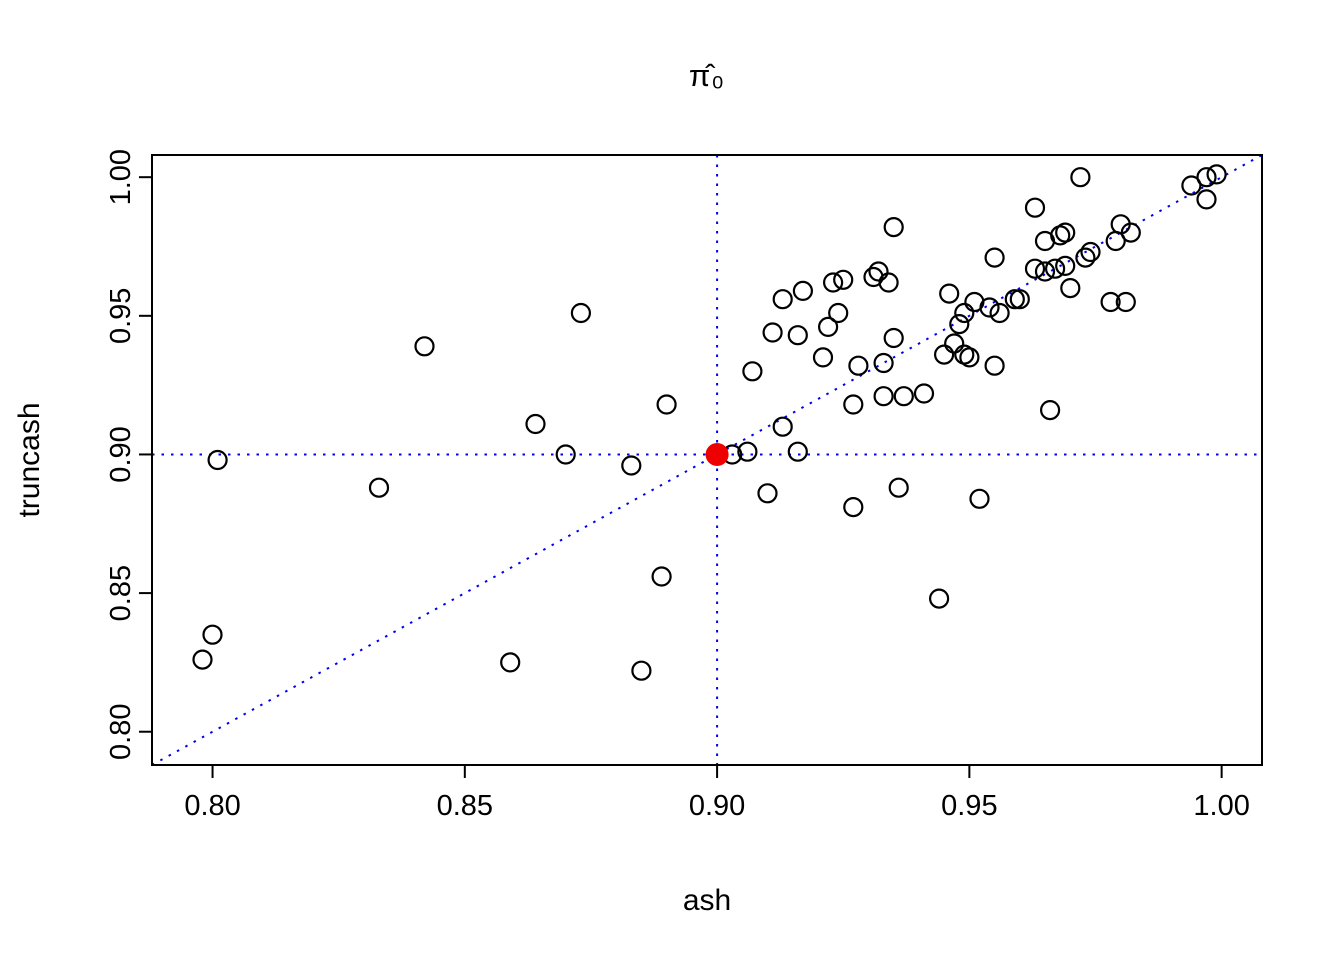 The height and width of the screenshot is (960, 1344). Describe the element at coordinates (717, 806) in the screenshot. I see `x-tick-label: 0.90` at that location.